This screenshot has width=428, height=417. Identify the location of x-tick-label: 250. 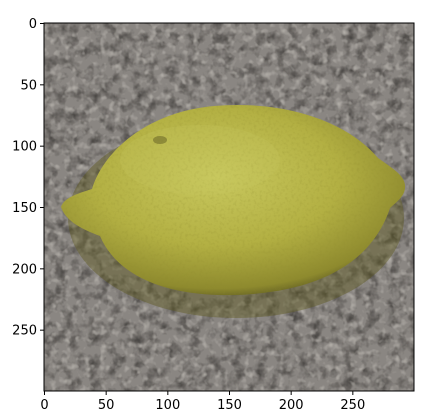
(352, 405).